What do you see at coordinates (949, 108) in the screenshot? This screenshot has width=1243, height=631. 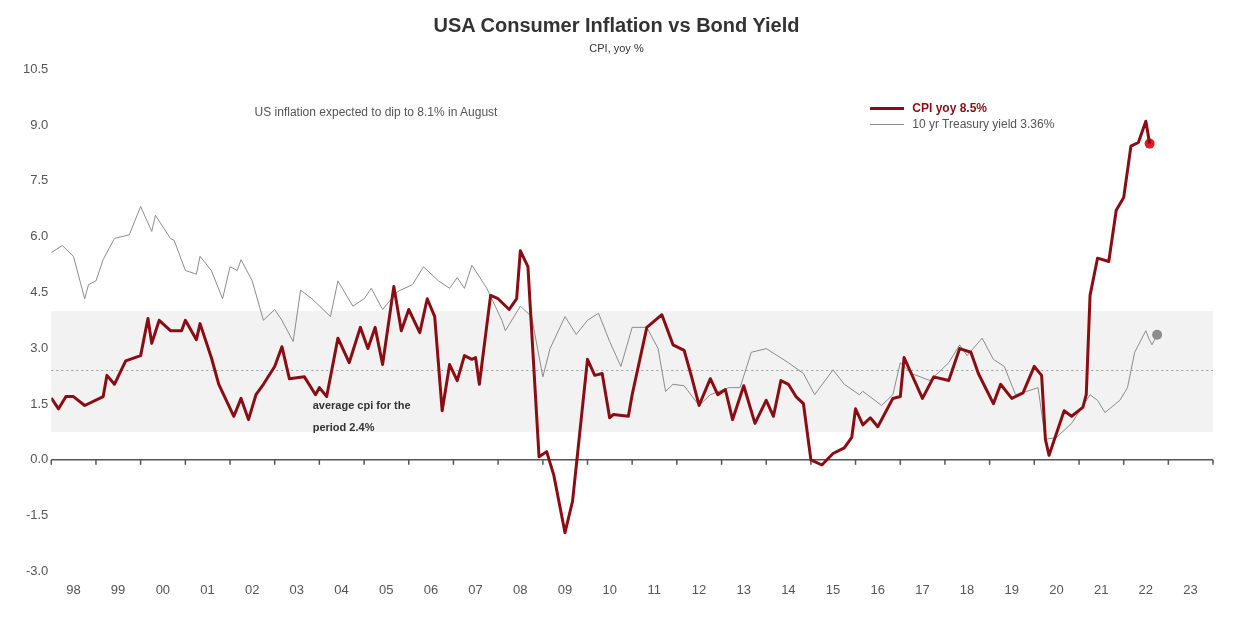 I see `legend-label: CPI yoy 8.5%` at bounding box center [949, 108].